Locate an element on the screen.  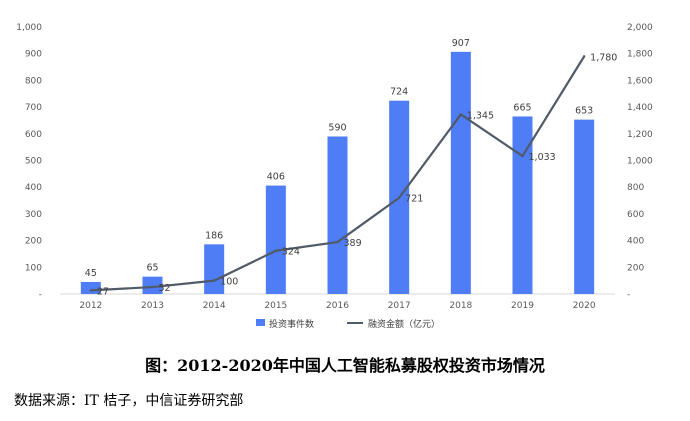
x-axis-tick-label: 2012 is located at coordinates (90, 306).